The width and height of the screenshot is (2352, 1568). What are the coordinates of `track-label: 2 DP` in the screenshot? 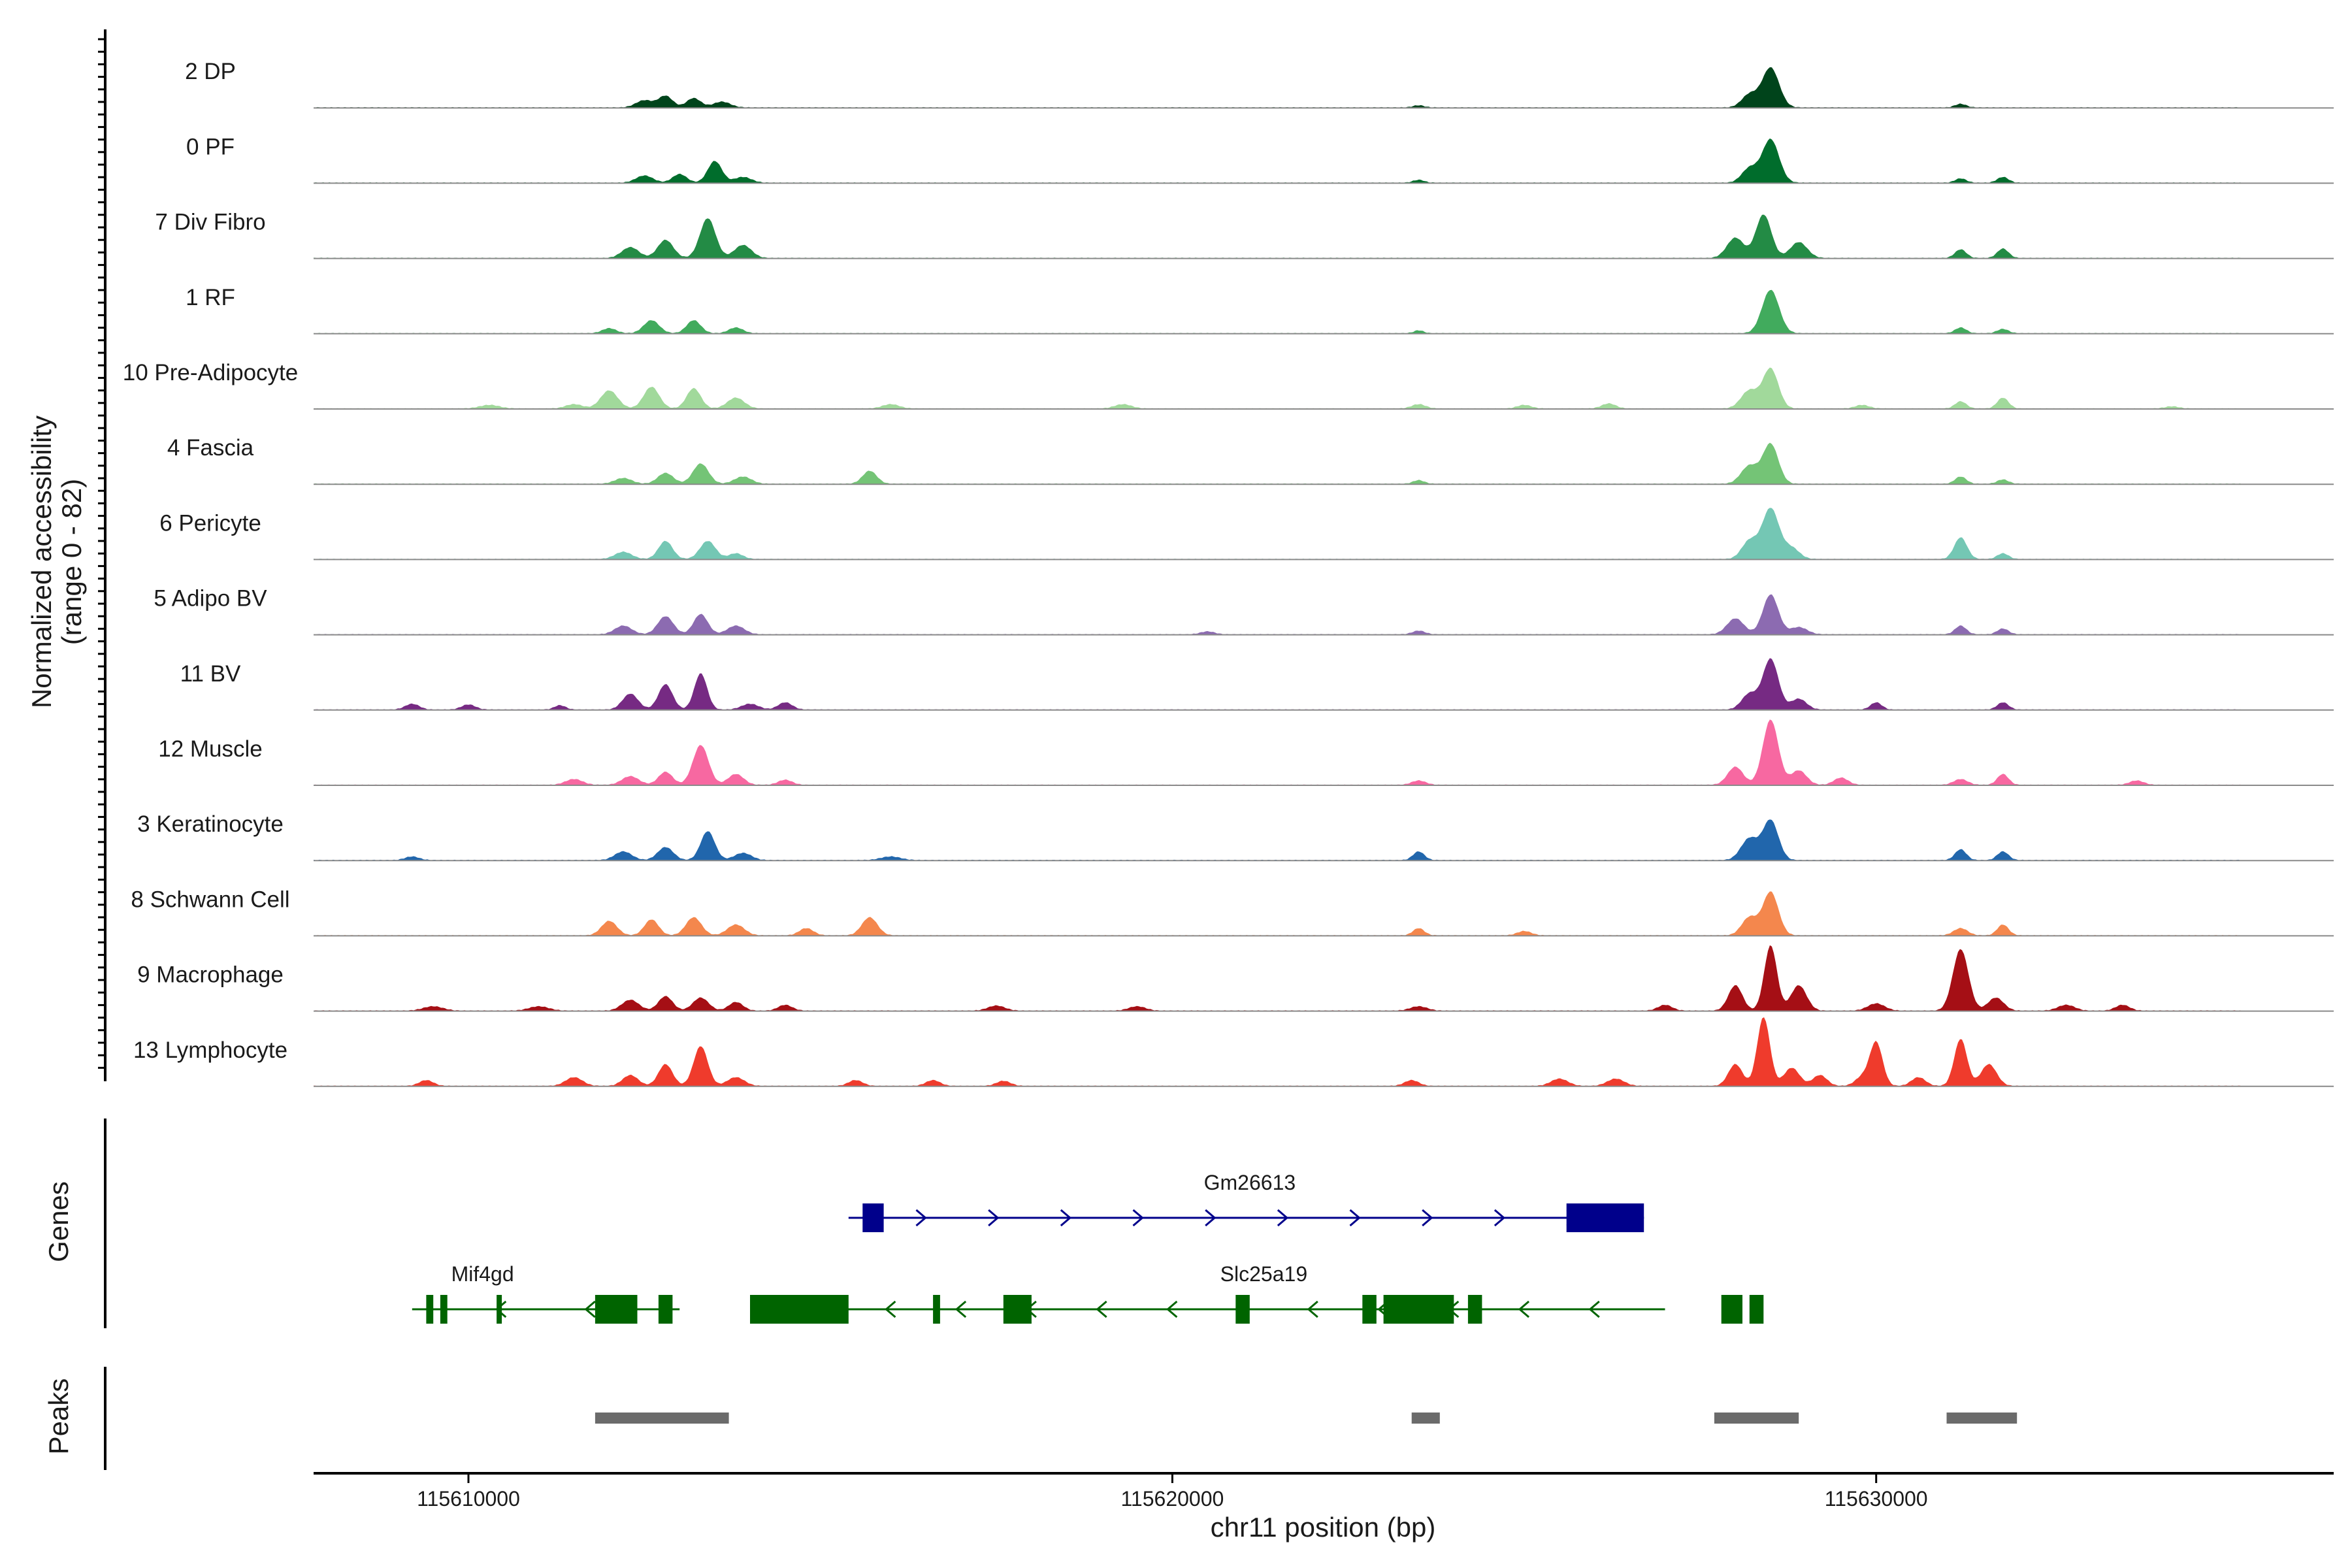 It's located at (210, 71).